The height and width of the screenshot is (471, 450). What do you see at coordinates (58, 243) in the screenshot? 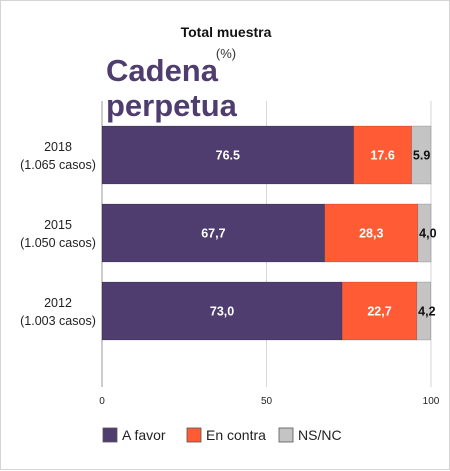
I see `category-label: (1.050 casos)` at bounding box center [58, 243].